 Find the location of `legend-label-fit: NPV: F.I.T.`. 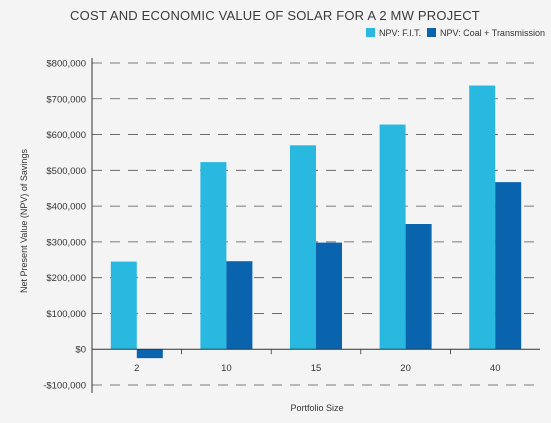

legend-label-fit: NPV: F.I.T. is located at coordinates (400, 33).